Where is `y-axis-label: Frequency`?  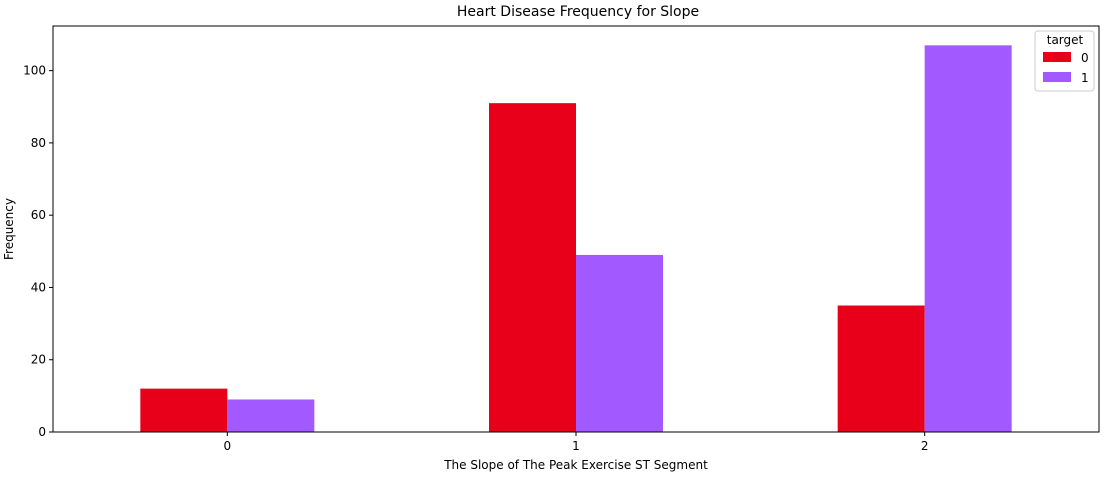
y-axis-label: Frequency is located at coordinates (9, 229).